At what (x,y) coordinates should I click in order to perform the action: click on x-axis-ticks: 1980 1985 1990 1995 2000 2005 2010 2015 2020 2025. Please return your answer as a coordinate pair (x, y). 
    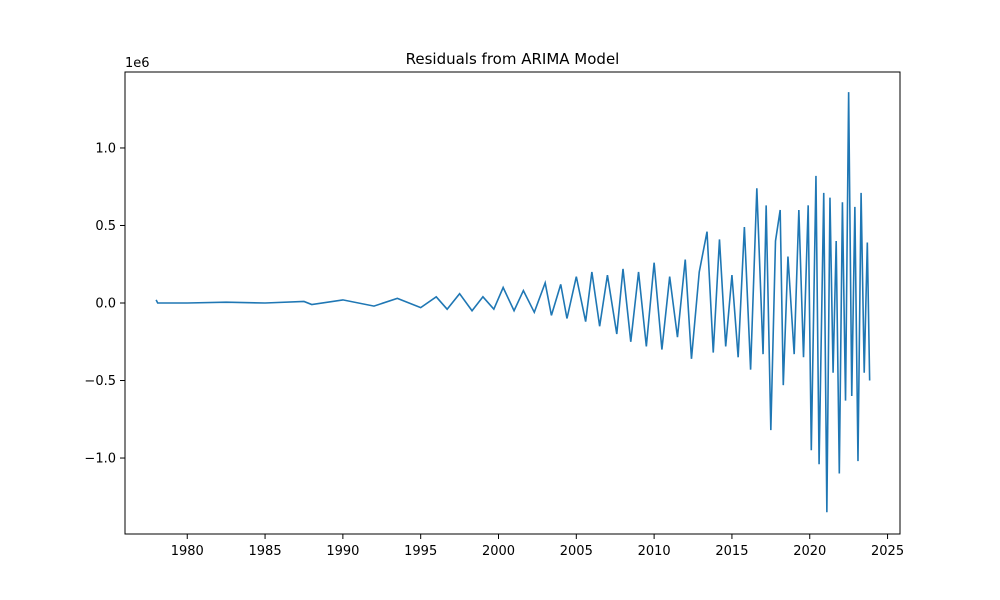
    Looking at the image, I should click on (537, 546).